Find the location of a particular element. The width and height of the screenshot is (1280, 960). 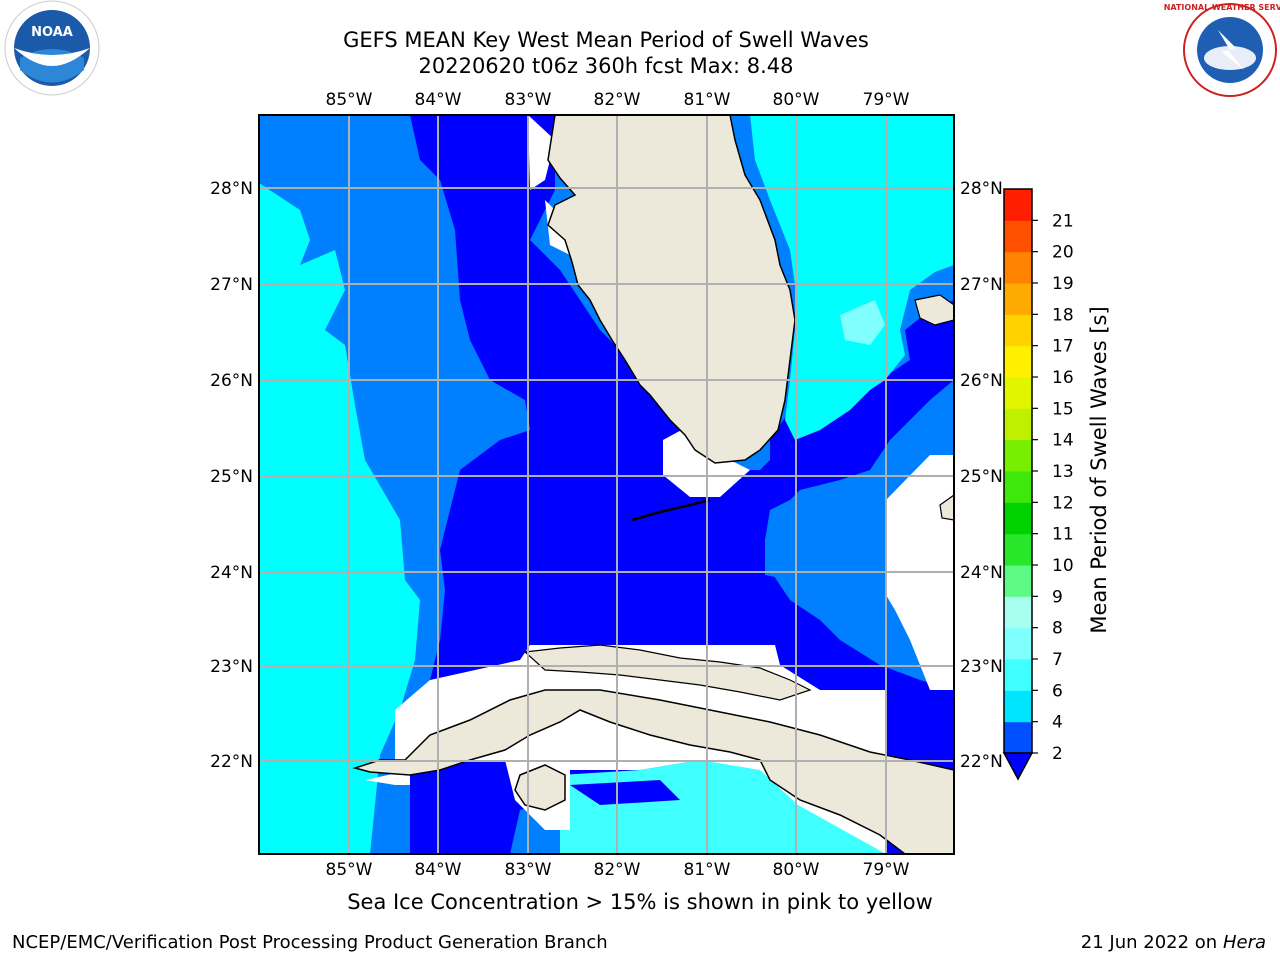

land-cuba is located at coordinates (653, 771).